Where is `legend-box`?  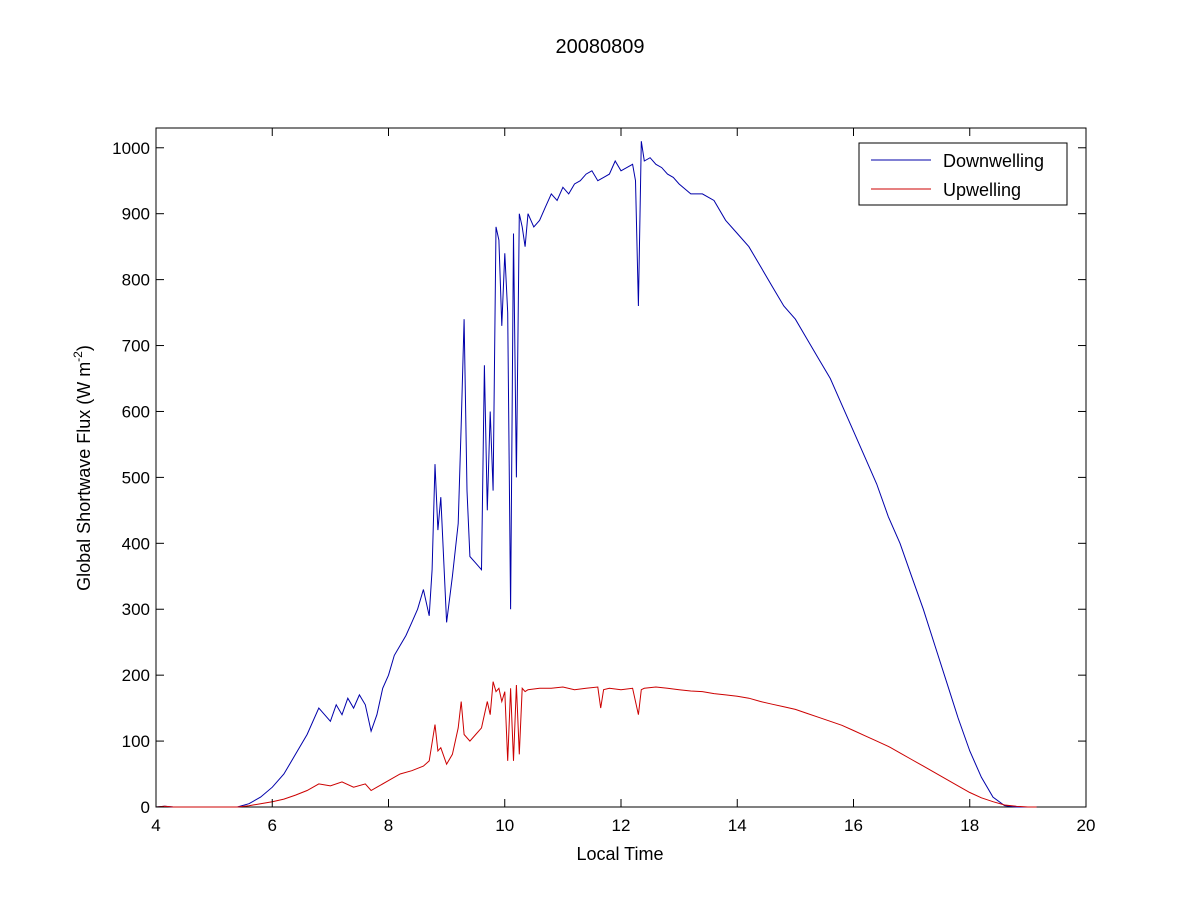
legend-box is located at coordinates (963, 174).